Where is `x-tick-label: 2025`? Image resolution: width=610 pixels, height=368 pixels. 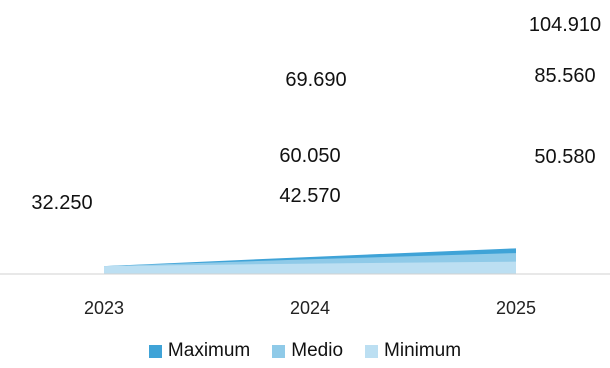
x-tick-label: 2025 is located at coordinates (516, 308).